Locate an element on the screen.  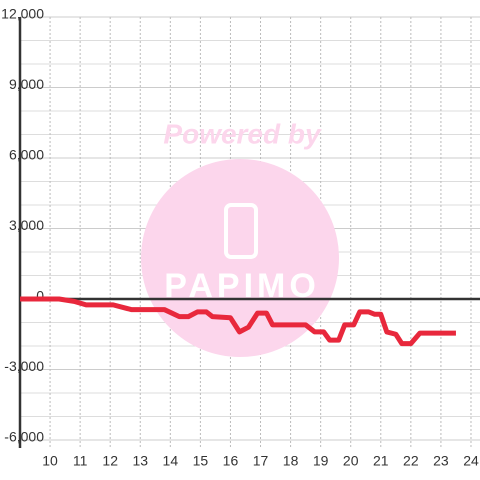
y-tick-label: 0 is located at coordinates (40, 296).